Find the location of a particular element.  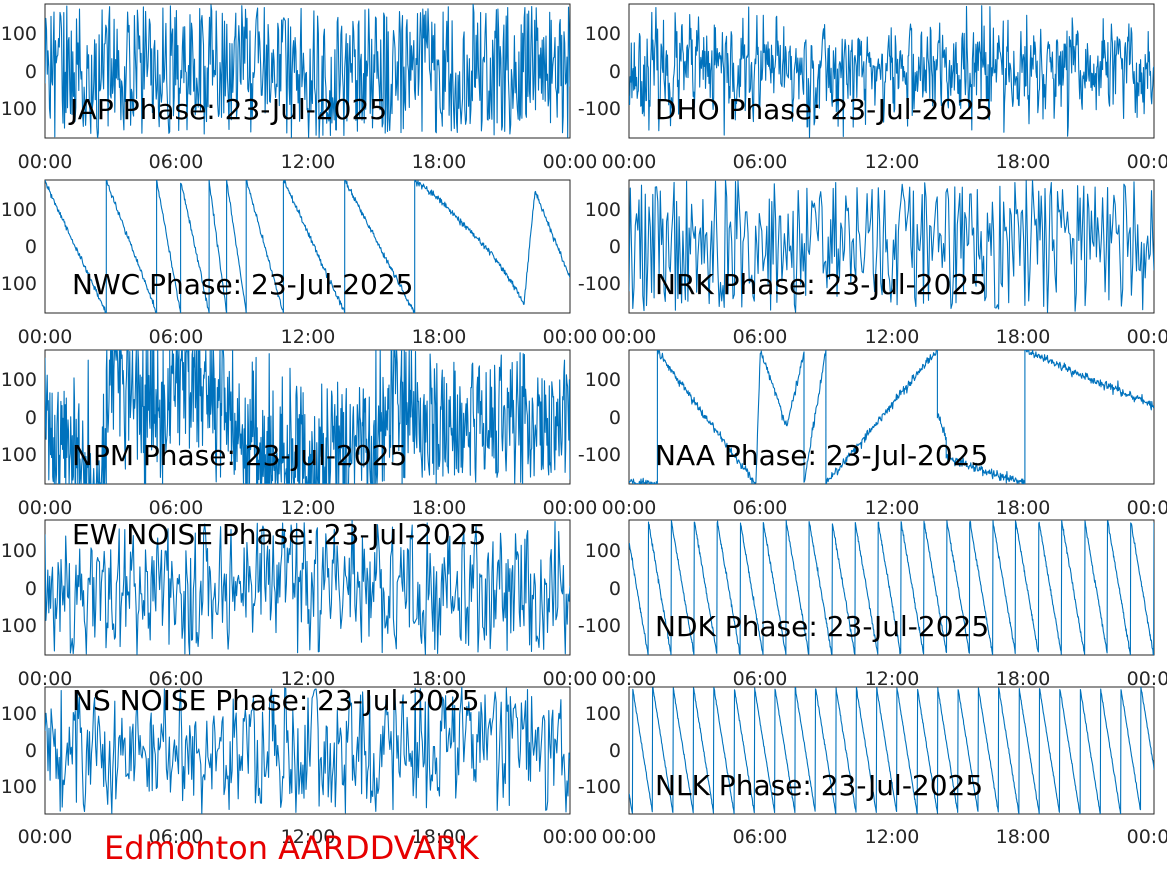

panel-2-title: NWC Phase: 23-Jul-2025 is located at coordinates (242, 284).